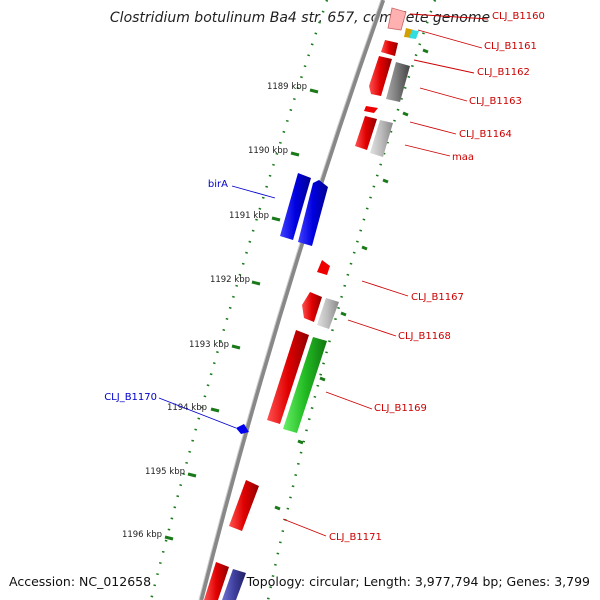  Describe the element at coordinates (355, 537) in the screenshot. I see `gene-label: CLJ_B1171` at that location.